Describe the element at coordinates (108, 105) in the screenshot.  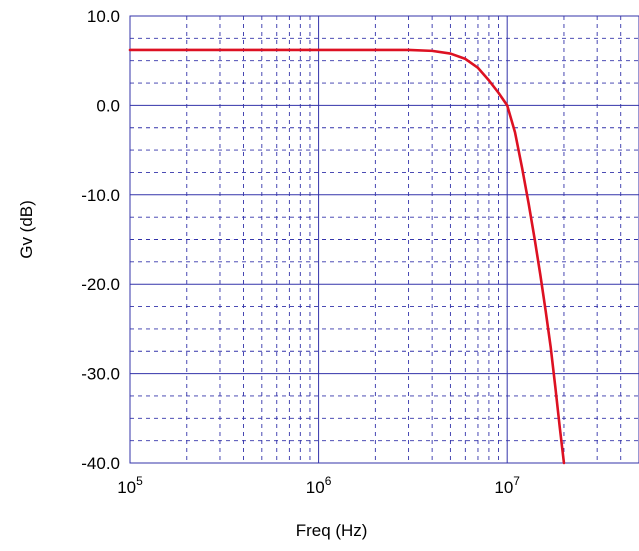
I see `y-tick-label: 0.0` at that location.